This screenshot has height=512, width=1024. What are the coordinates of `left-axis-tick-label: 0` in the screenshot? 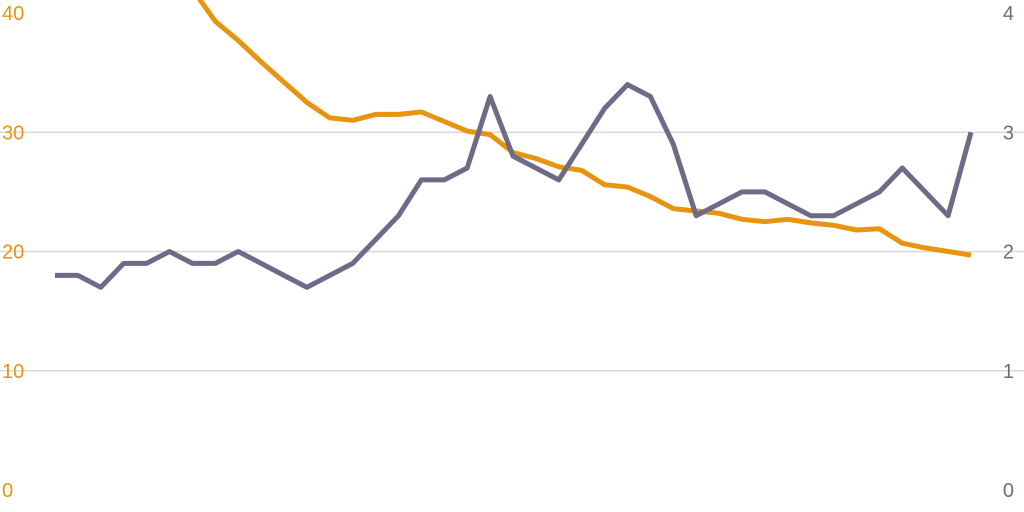 It's located at (7, 491).